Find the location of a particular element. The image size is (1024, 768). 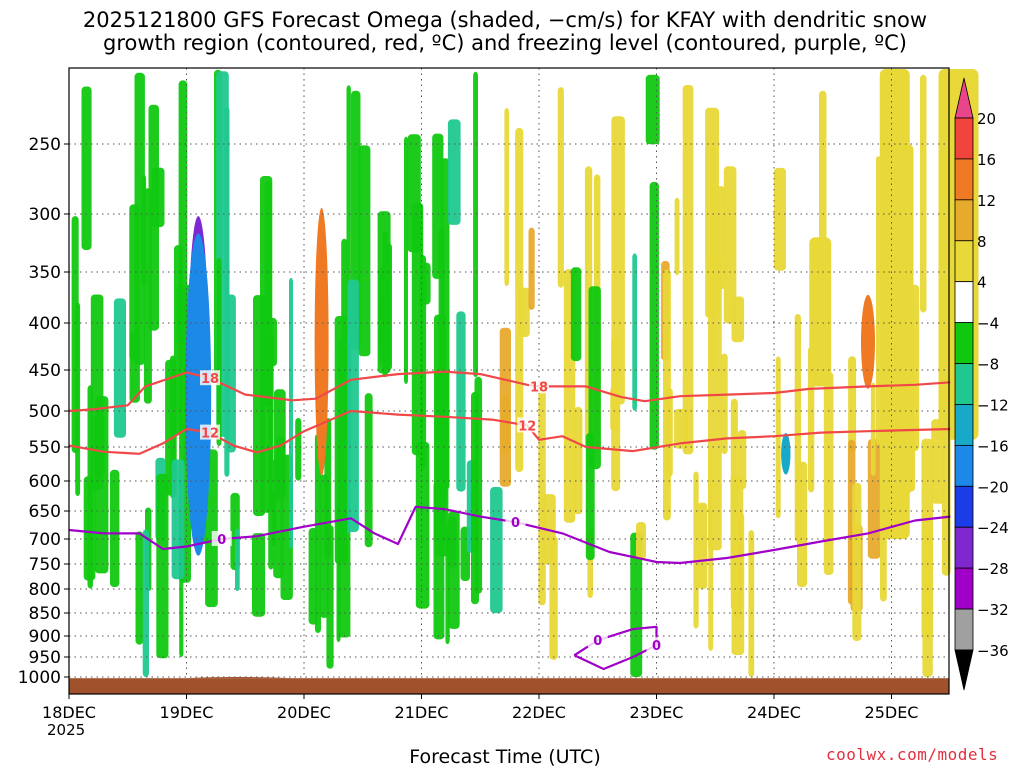

y-tick-label: 450 is located at coordinates (45, 371).